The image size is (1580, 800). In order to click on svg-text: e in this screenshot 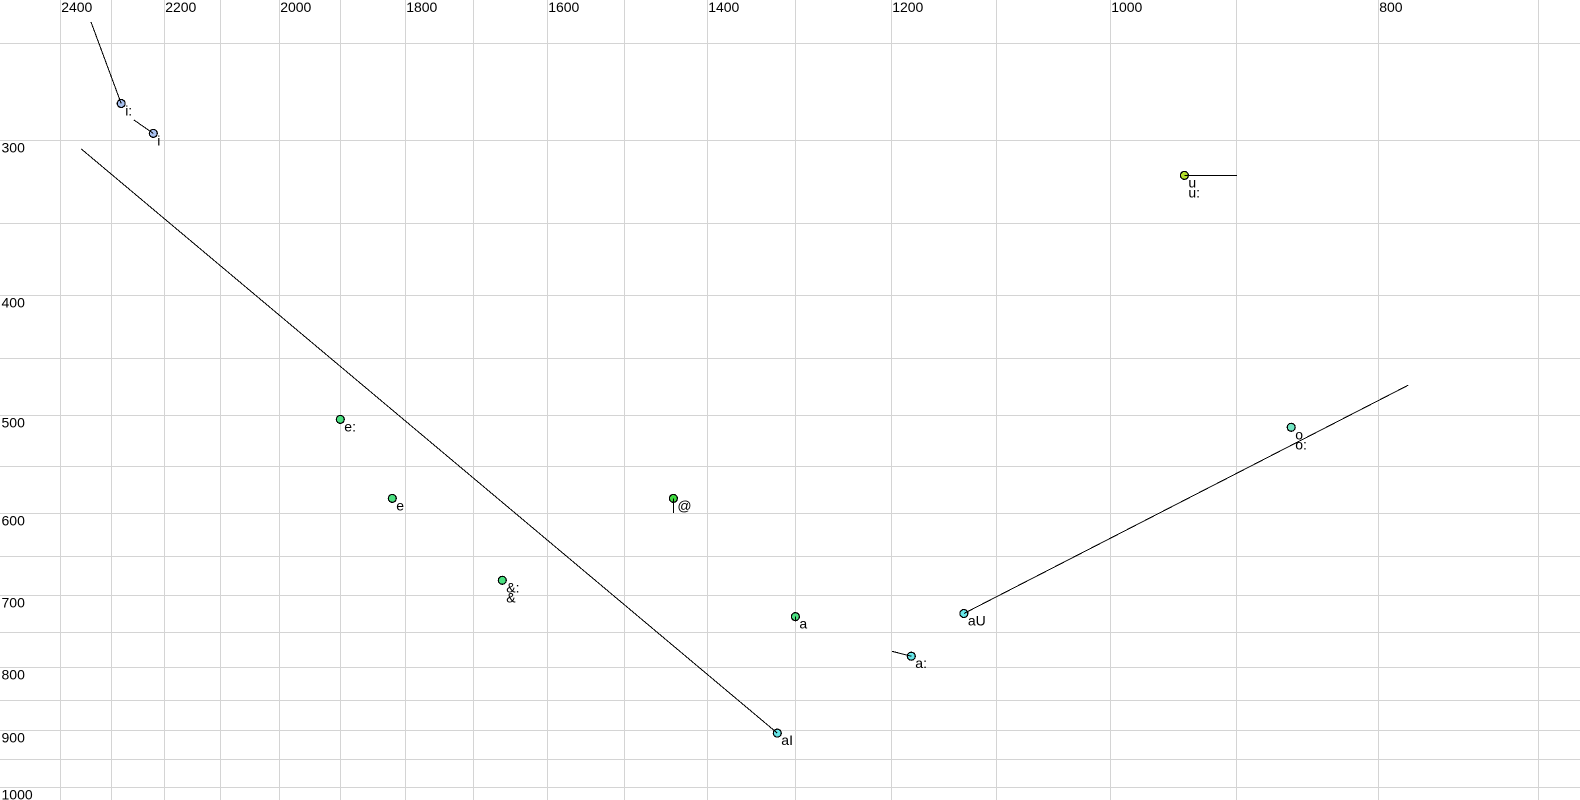, I will do `click(400, 505)`.